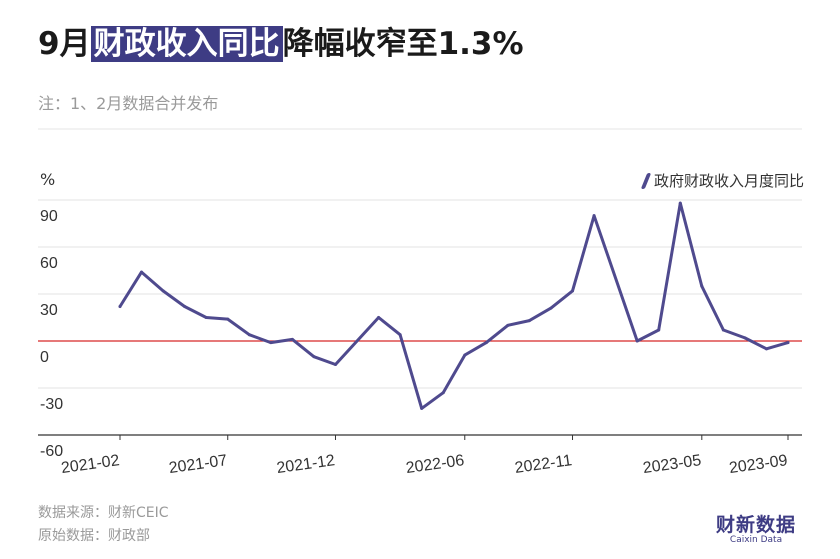 The image size is (840, 559). What do you see at coordinates (756, 525) in the screenshot?
I see `logo-main: 财新数据` at bounding box center [756, 525].